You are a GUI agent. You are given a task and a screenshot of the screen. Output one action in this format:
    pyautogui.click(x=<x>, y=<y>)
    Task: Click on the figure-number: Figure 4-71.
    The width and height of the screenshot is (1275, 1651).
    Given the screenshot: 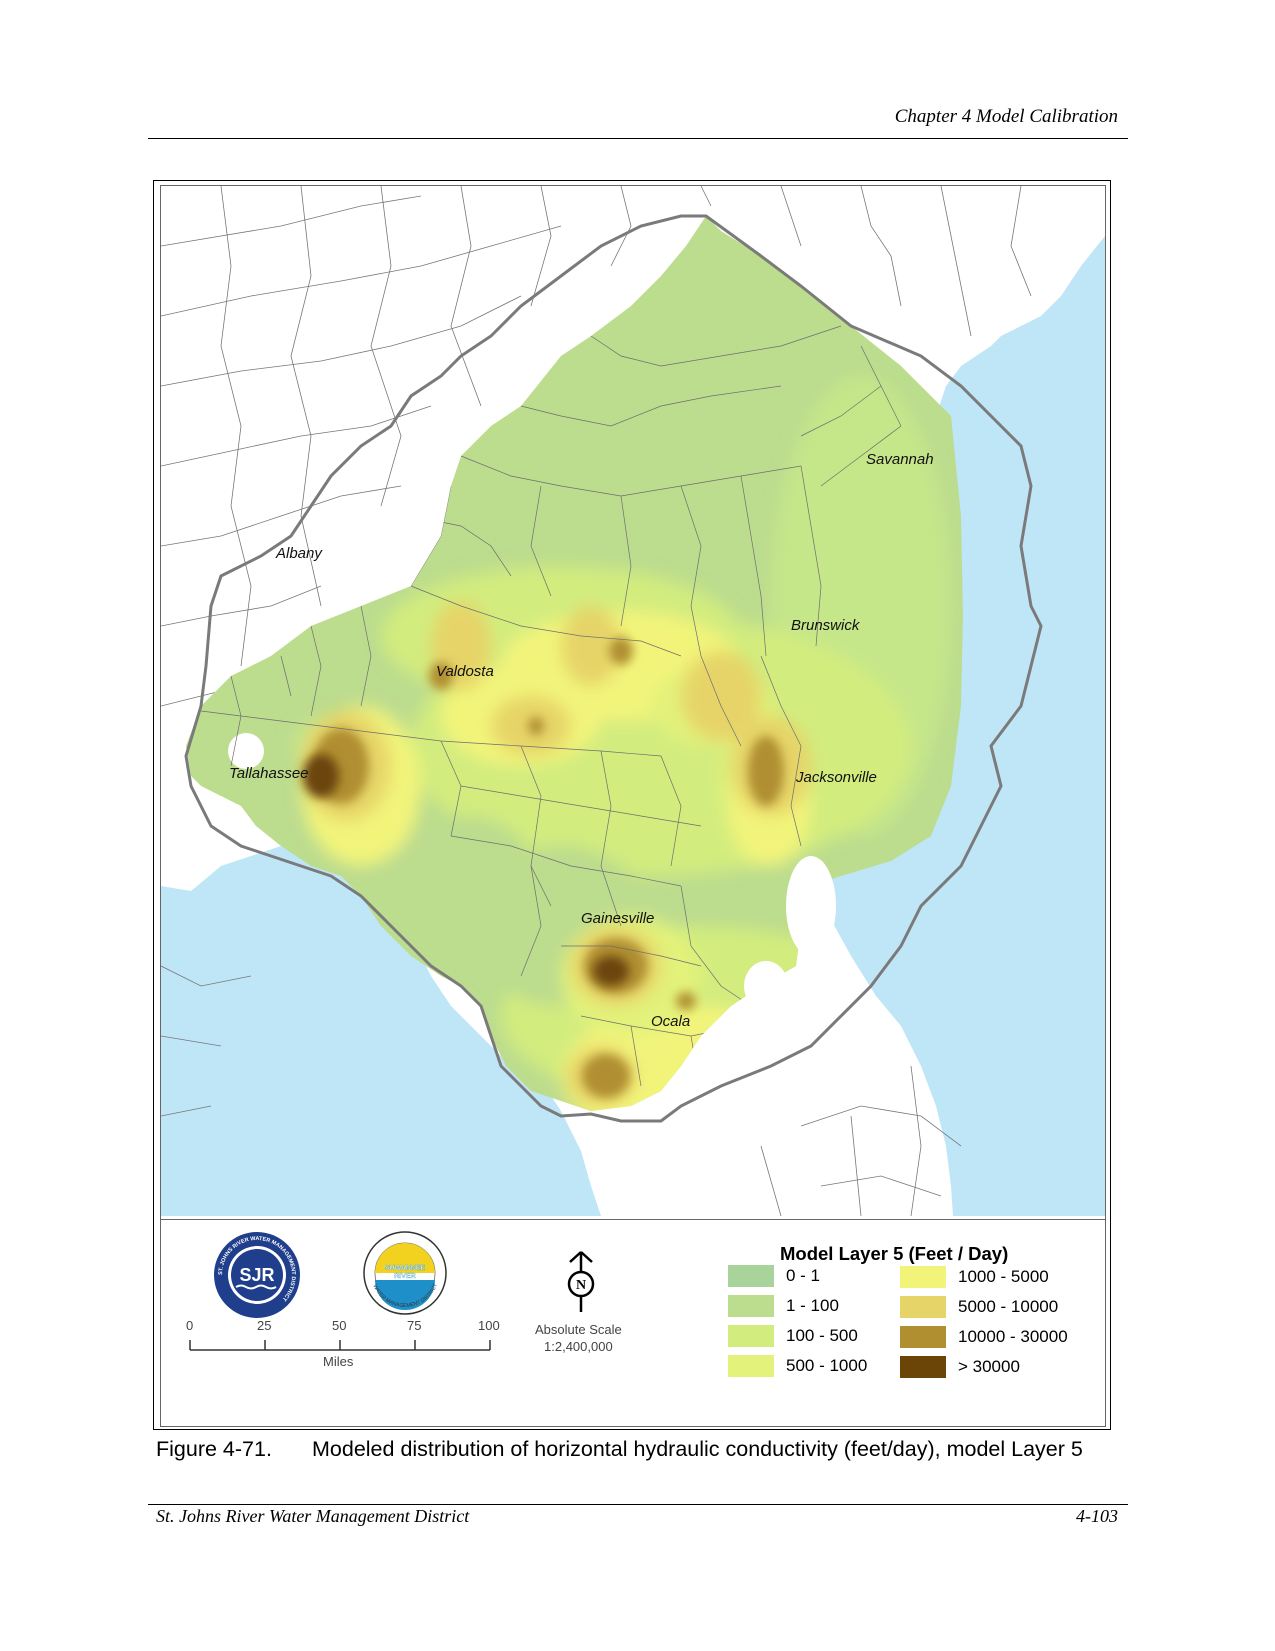 What is the action you would take?
    pyautogui.click(x=214, y=1449)
    